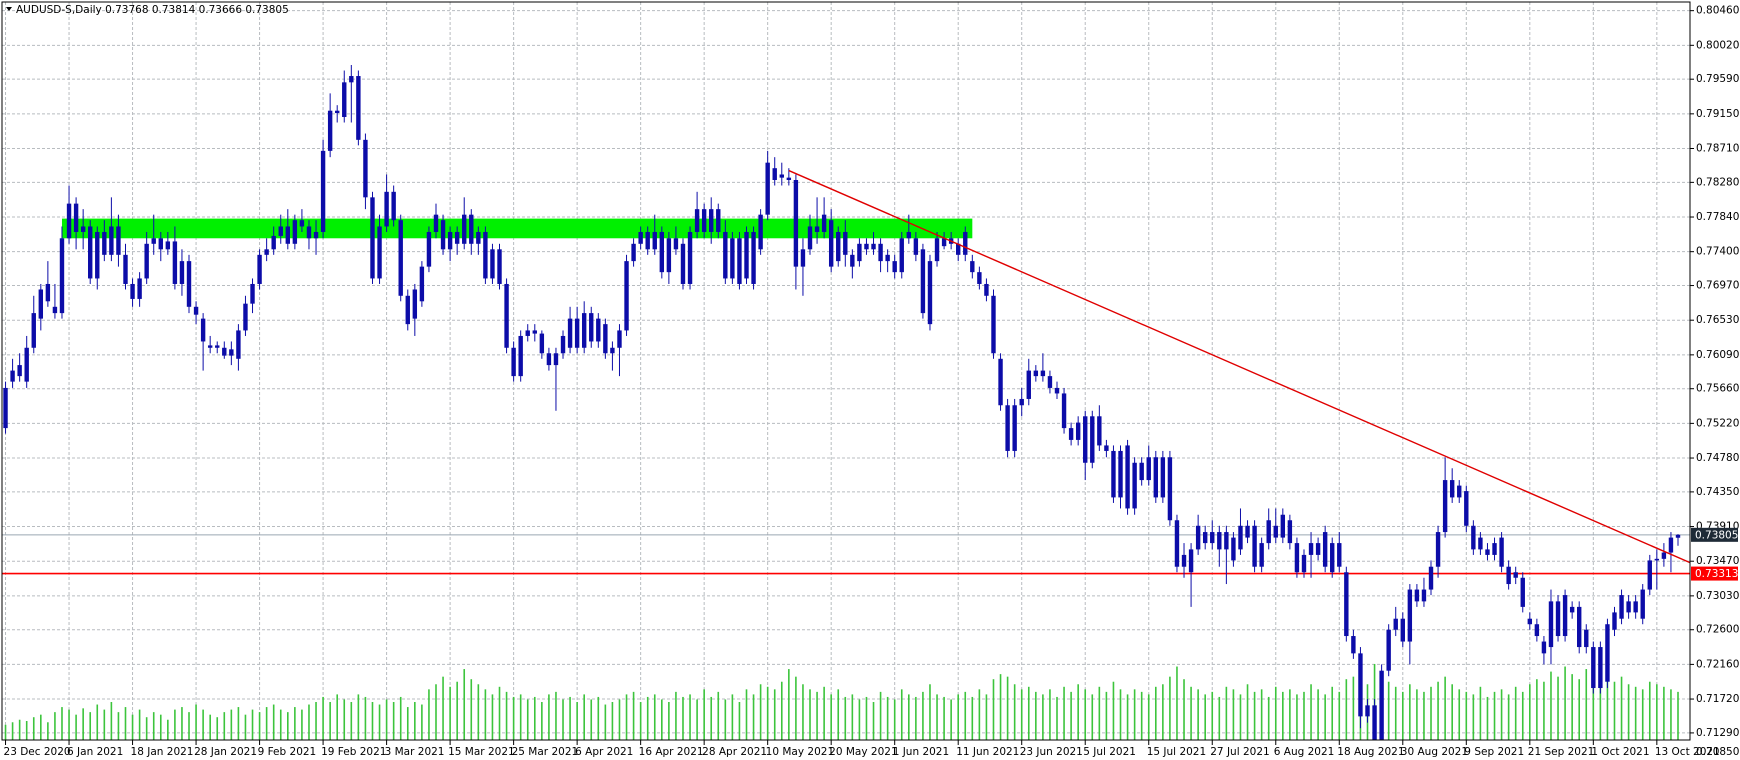 This screenshot has height=760, width=1740. What do you see at coordinates (1561, 752) in the screenshot?
I see `x-tick-label: 21 Sep 2021` at bounding box center [1561, 752].